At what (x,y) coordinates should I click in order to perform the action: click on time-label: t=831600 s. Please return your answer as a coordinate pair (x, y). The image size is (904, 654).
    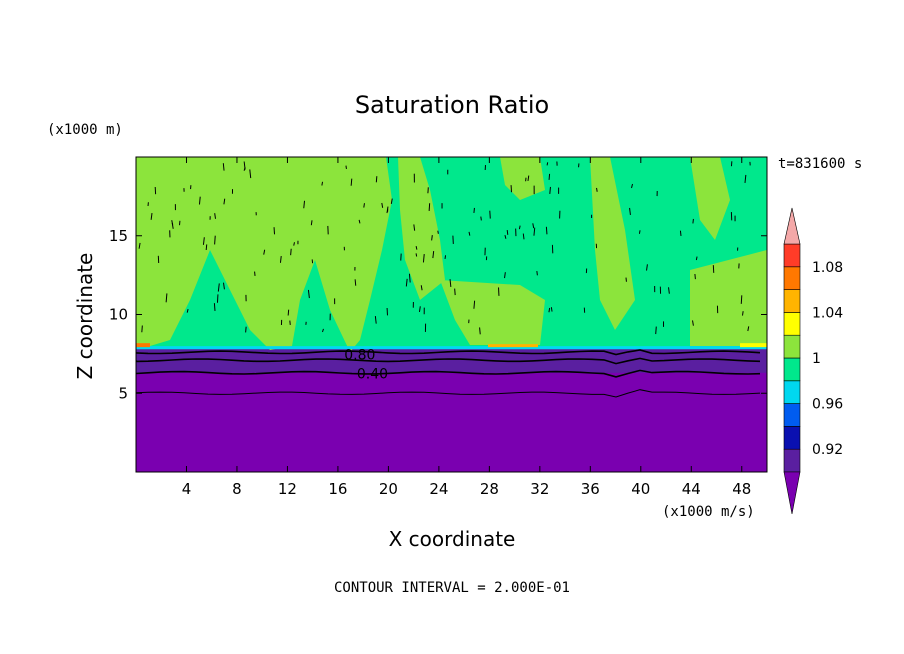
    Looking at the image, I should click on (820, 164).